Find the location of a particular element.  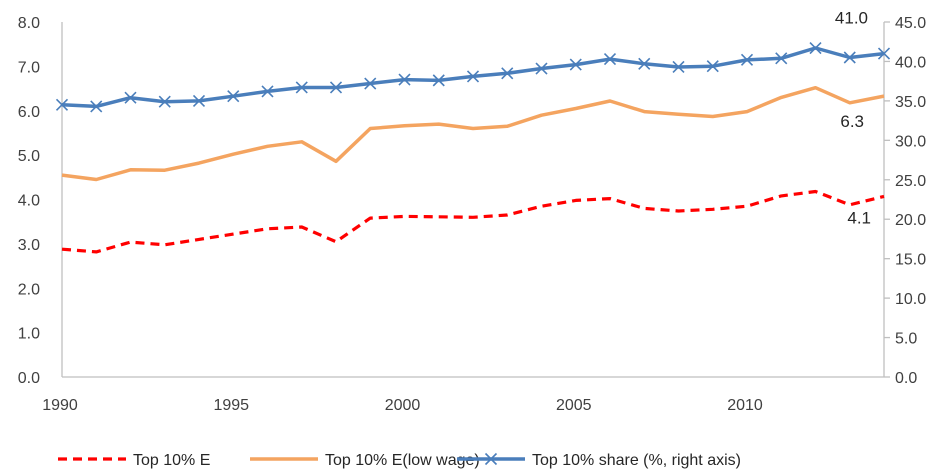

x-tick-label: 1990 is located at coordinates (60, 405).